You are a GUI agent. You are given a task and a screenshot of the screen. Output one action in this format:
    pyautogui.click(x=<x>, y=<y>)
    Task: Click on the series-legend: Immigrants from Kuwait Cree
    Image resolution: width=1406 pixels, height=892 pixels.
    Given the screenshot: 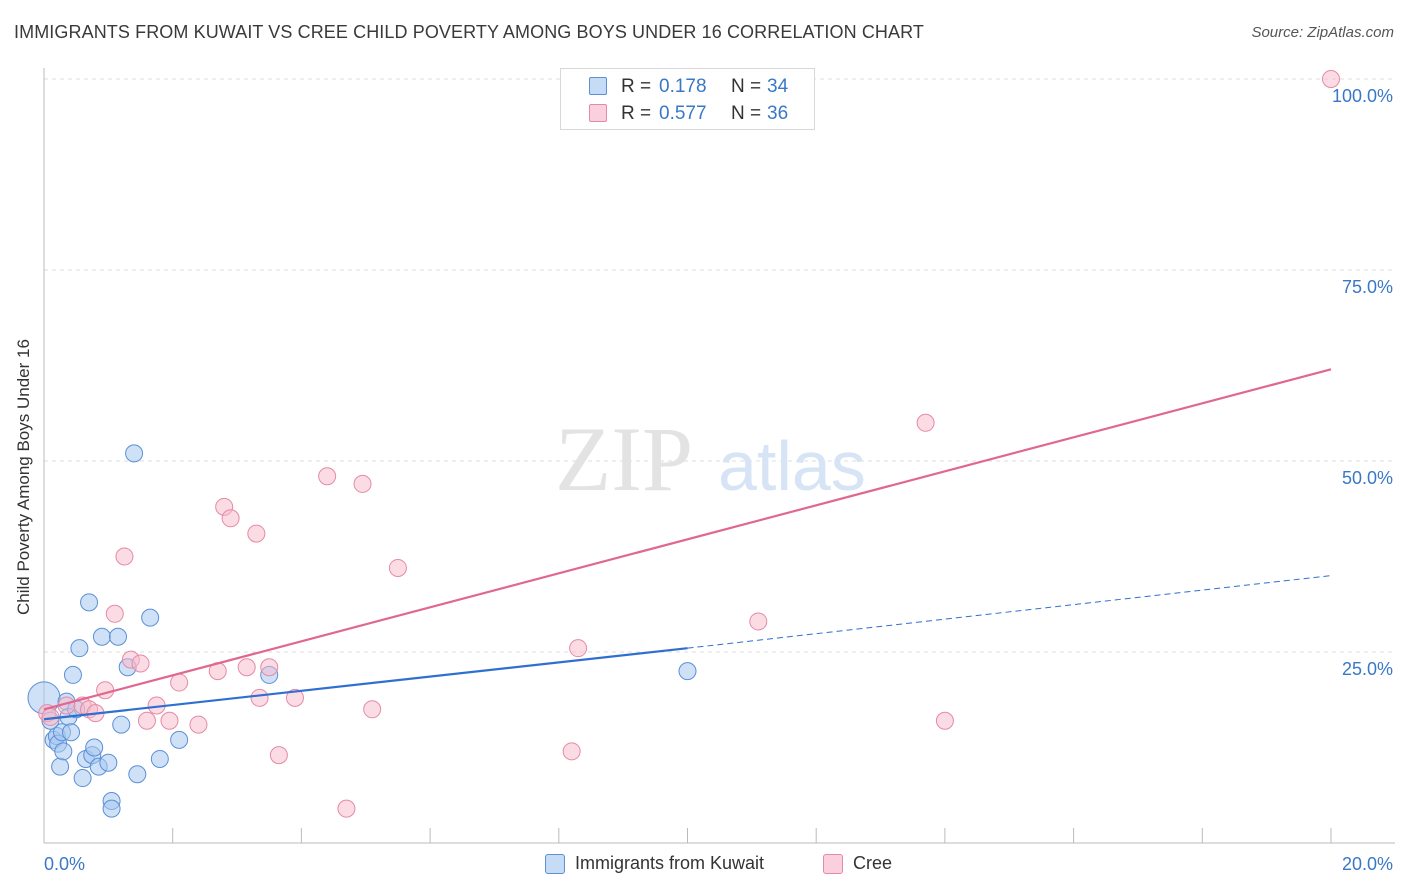 What is the action you would take?
    pyautogui.click(x=703, y=865)
    